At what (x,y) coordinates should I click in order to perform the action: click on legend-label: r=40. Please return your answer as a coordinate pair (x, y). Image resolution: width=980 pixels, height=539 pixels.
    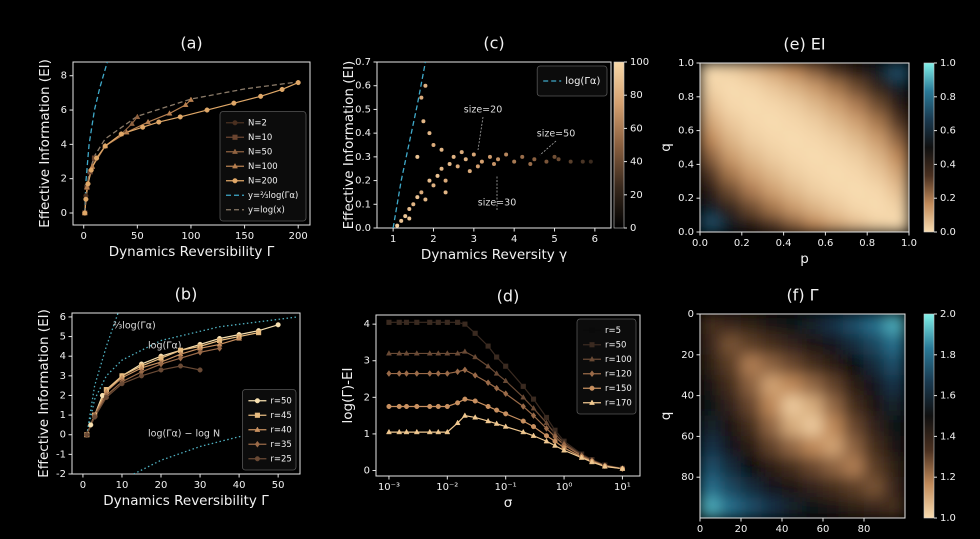
    Looking at the image, I should click on (280, 430).